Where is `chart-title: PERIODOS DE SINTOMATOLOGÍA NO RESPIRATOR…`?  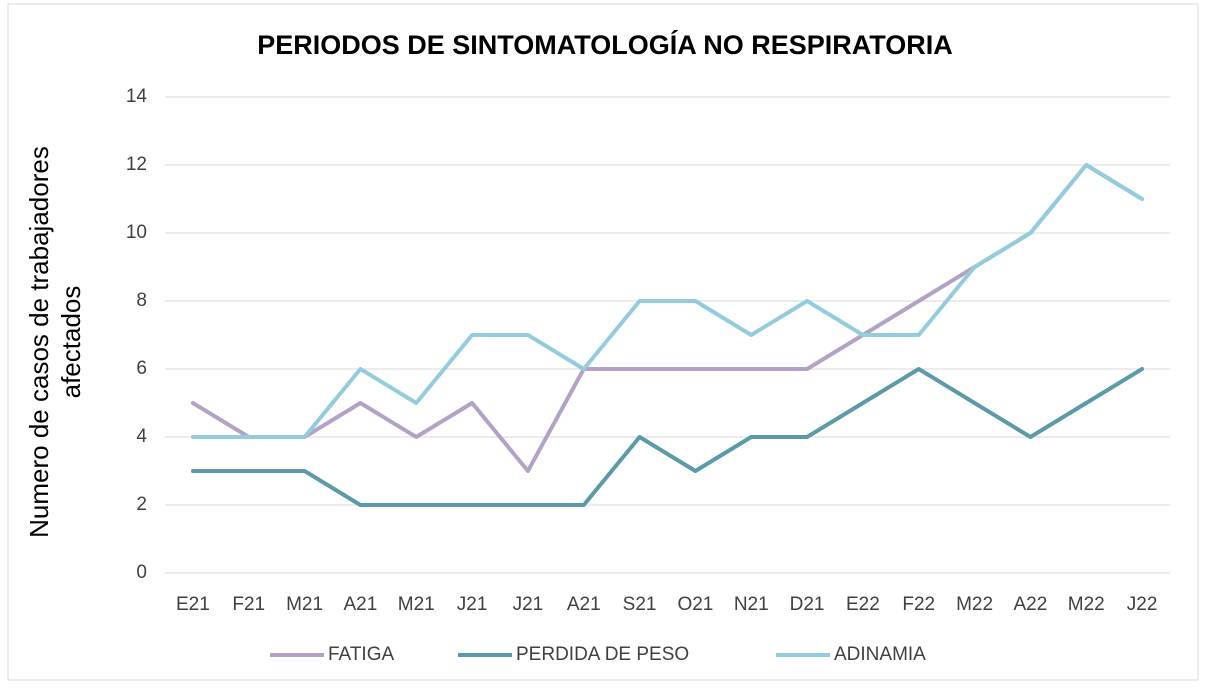 chart-title: PERIODOS DE SINTOMATOLOGÍA NO RESPIRATOR… is located at coordinates (605, 44).